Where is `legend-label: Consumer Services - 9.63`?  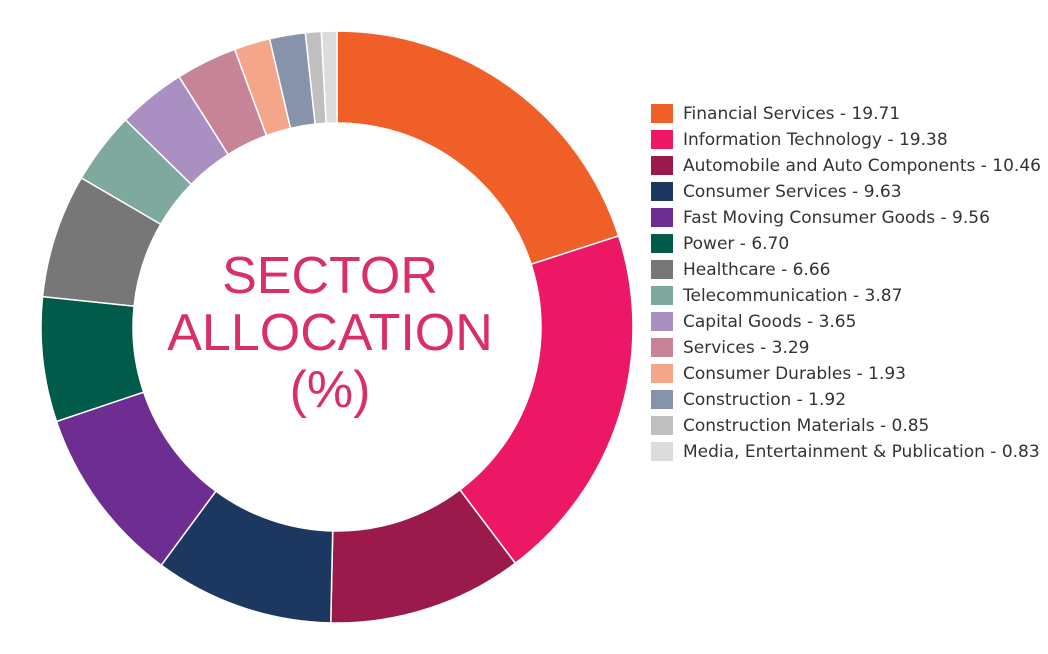
legend-label: Consumer Services - 9.63 is located at coordinates (792, 192).